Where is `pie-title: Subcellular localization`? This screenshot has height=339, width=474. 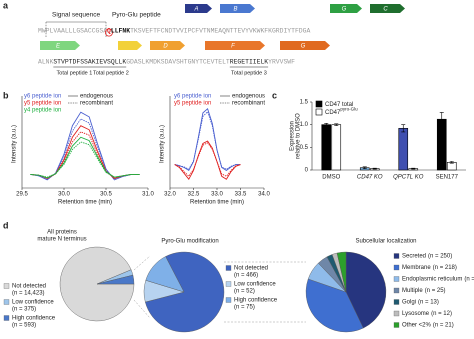
pie-title: Subcellular localization is located at coordinates (385, 242).